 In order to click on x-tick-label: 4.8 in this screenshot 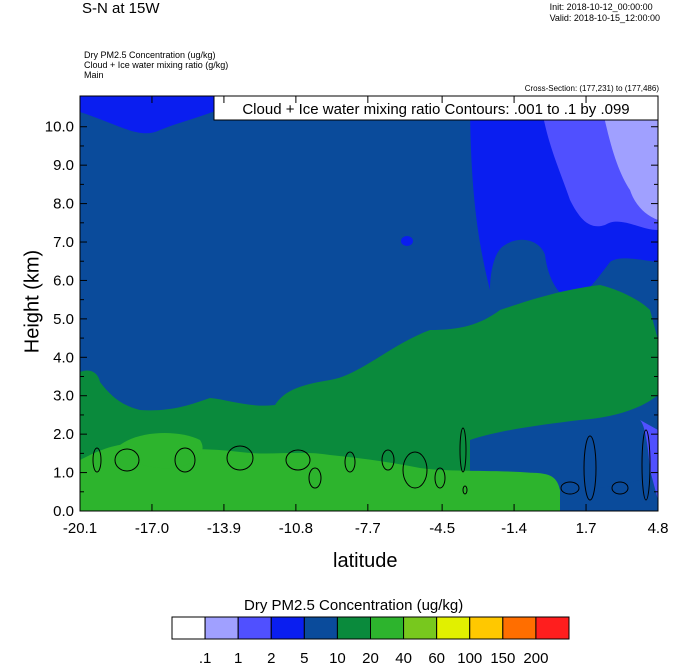, I will do `click(658, 528)`.